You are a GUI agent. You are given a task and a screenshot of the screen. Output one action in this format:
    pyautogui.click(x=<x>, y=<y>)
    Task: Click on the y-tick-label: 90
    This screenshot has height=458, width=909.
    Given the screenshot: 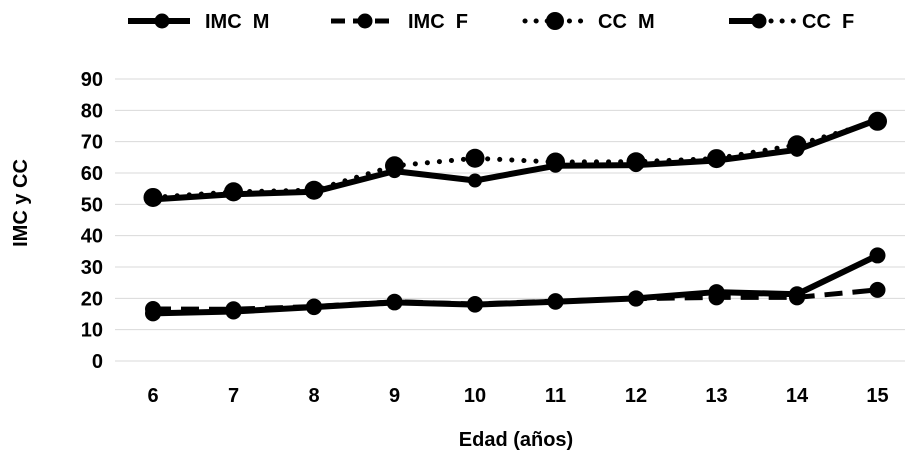 What is the action you would take?
    pyautogui.click(x=92, y=80)
    